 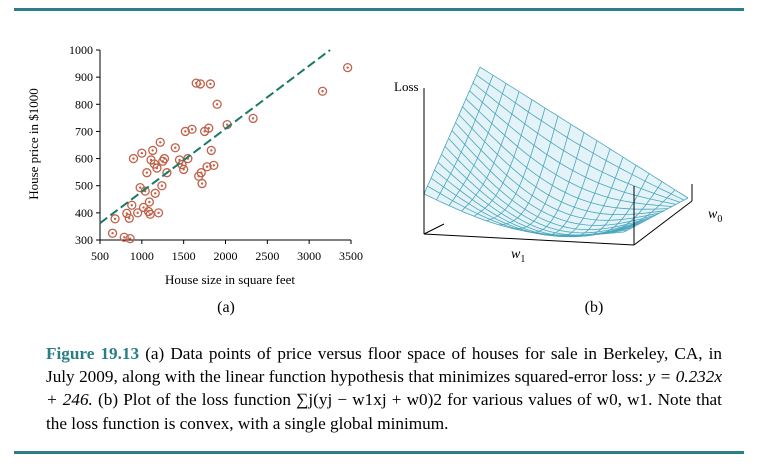 I want to click on regression-line, so click(x=215, y=136).